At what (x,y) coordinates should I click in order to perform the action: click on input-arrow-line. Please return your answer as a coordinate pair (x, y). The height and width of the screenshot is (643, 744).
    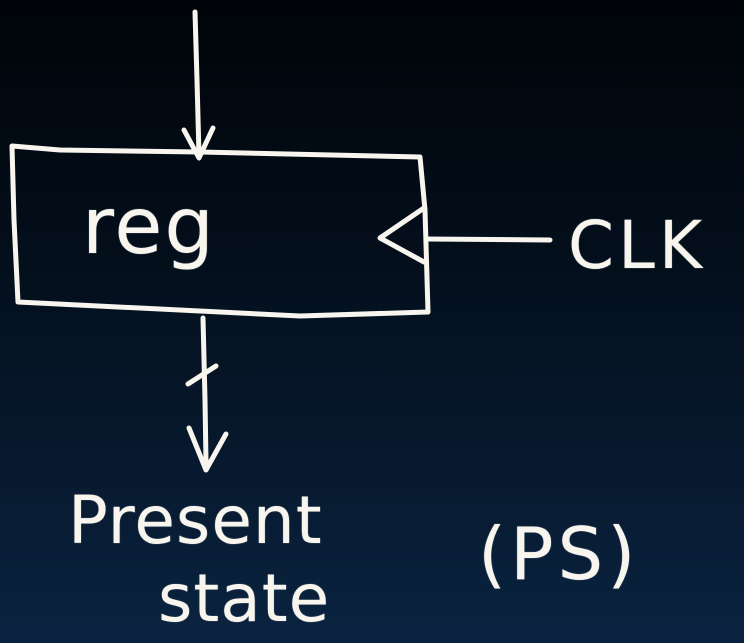
    Looking at the image, I should click on (197, 83).